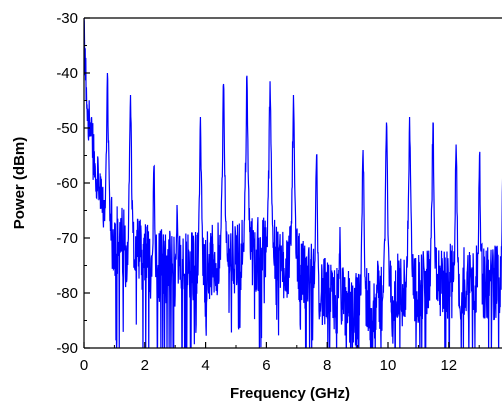 The width and height of the screenshot is (502, 410). I want to click on y-tick-label: -80, so click(67, 293).